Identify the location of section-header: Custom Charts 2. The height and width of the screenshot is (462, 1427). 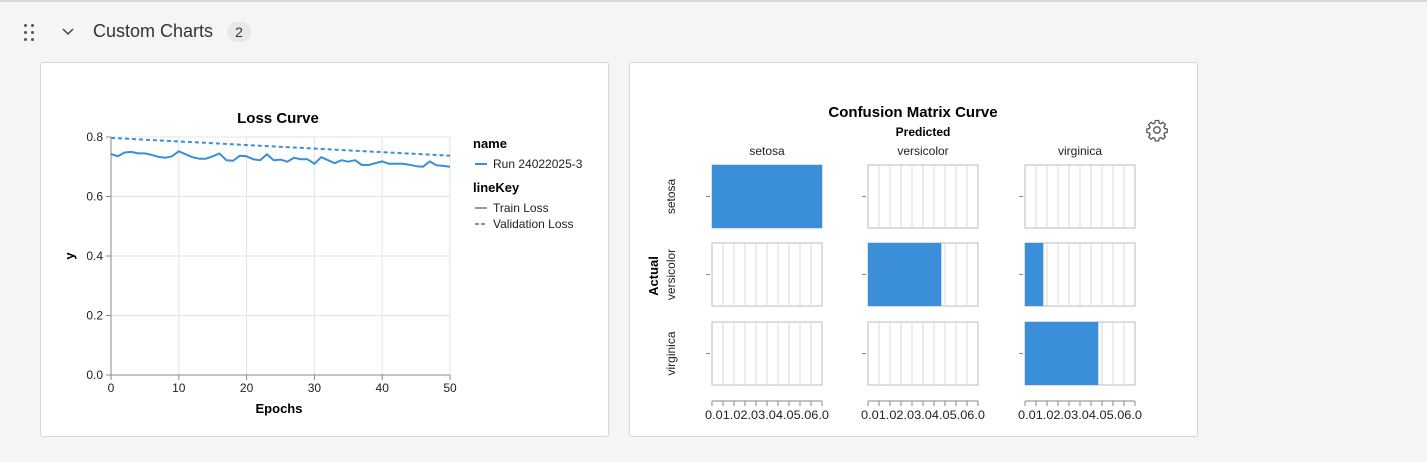
(300, 32).